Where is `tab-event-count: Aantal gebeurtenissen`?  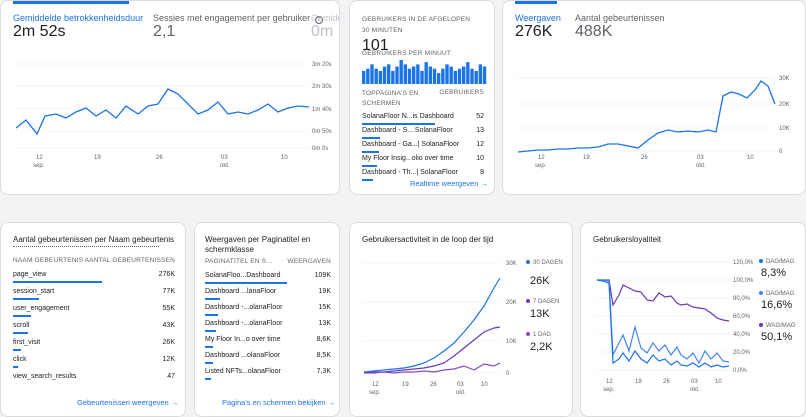 tab-event-count: Aantal gebeurtenissen is located at coordinates (620, 18).